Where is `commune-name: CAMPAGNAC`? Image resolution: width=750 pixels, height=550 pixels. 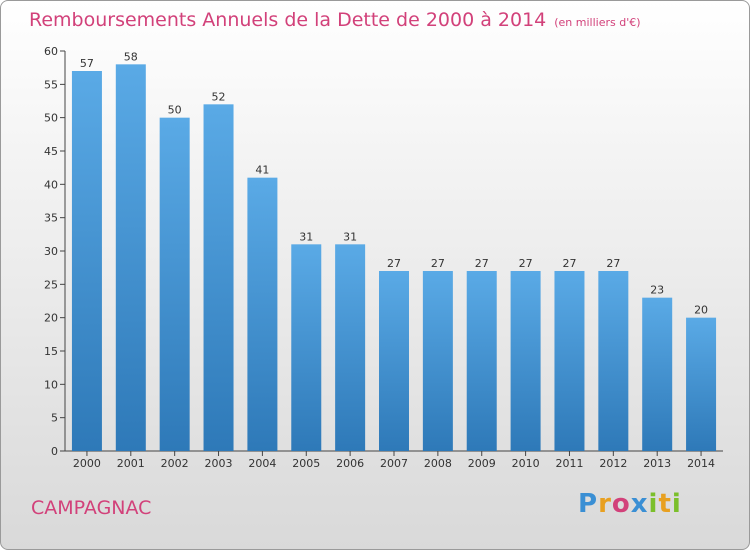
commune-name: CAMPAGNAC is located at coordinates (91, 508).